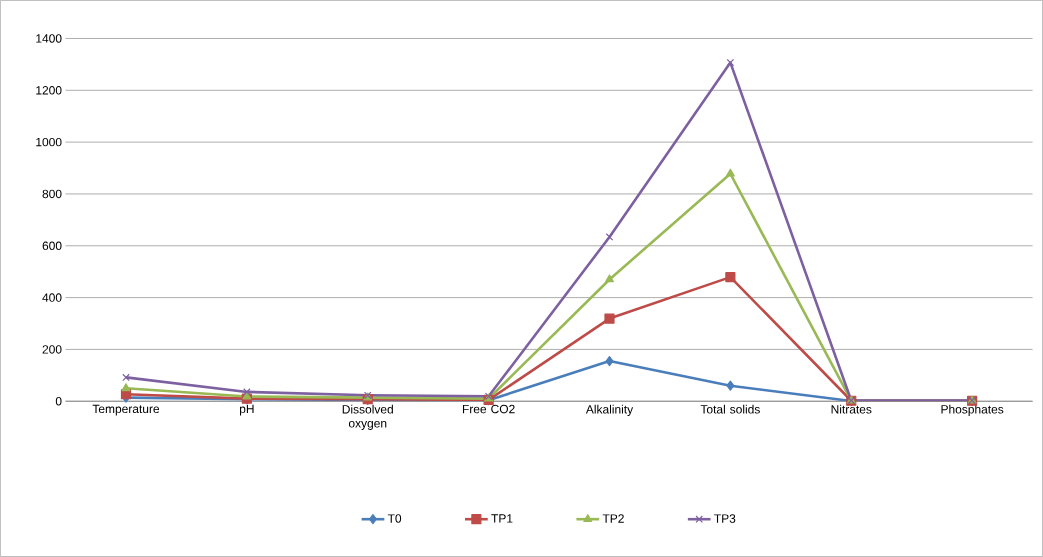 Image resolution: width=1043 pixels, height=557 pixels. What do you see at coordinates (49, 142) in the screenshot?
I see `y-tick-label: 1000` at bounding box center [49, 142].